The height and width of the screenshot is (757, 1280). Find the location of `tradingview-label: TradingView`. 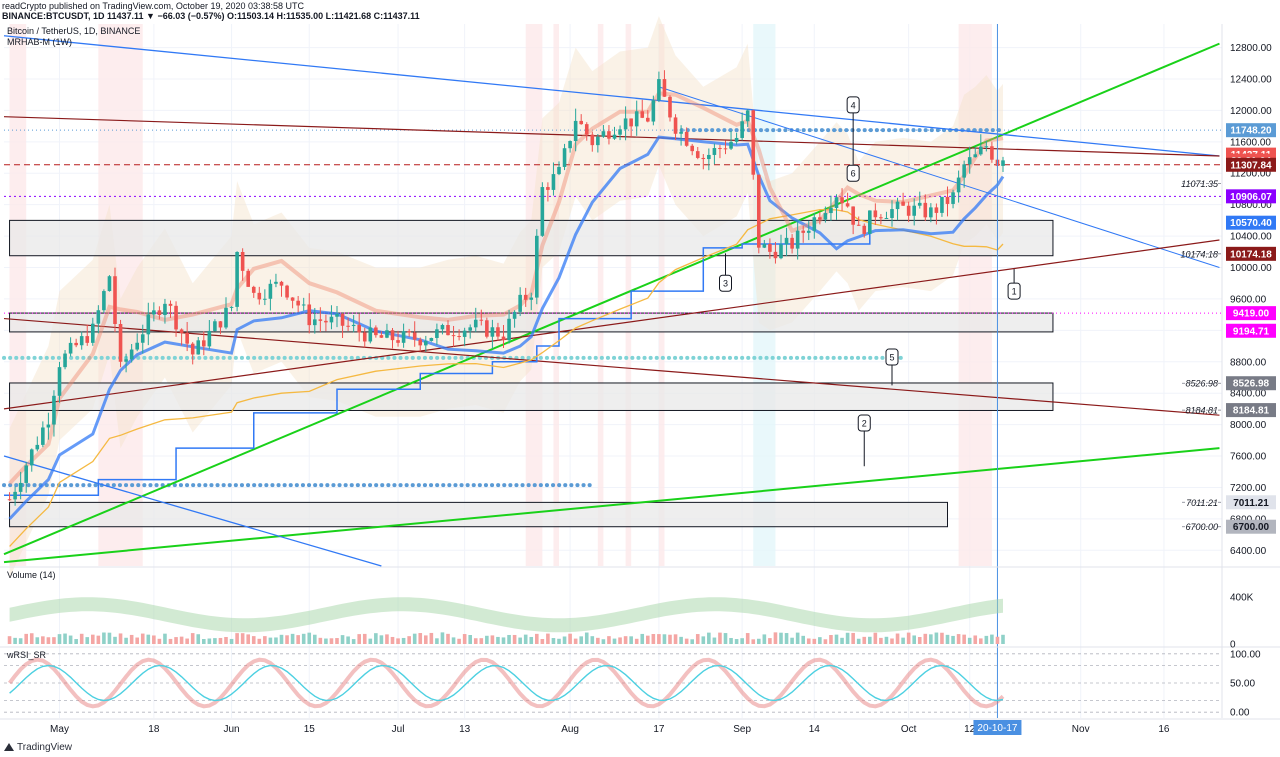

tradingview-label: TradingView is located at coordinates (45, 747).